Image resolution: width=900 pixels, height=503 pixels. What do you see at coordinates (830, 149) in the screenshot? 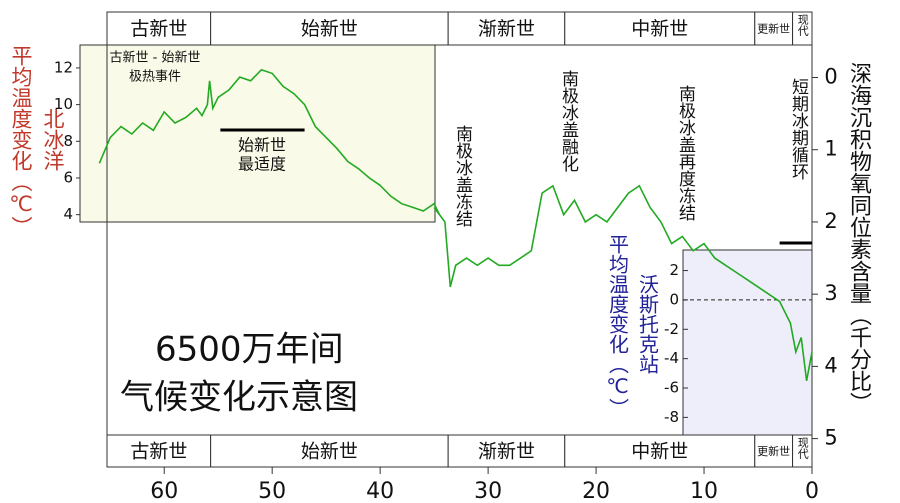
I see `y-tick-label: 1` at bounding box center [830, 149].